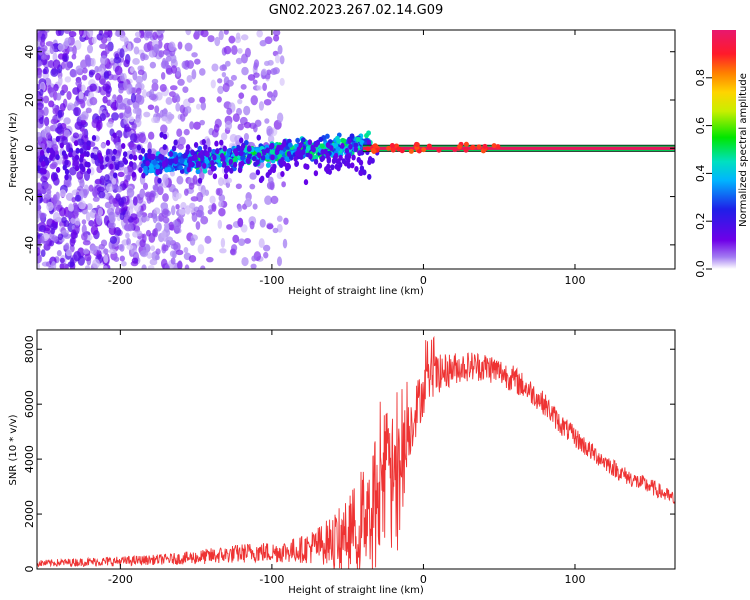  What do you see at coordinates (29, 569) in the screenshot?
I see `snr-y-tick-label: 0` at bounding box center [29, 569].